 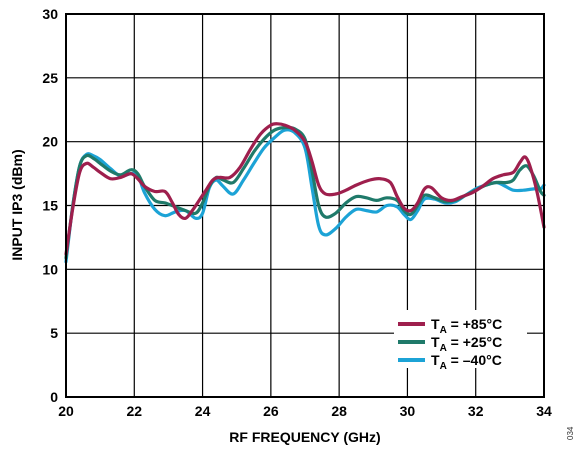 I want to click on x-tick-label: 28, so click(x=339, y=411).